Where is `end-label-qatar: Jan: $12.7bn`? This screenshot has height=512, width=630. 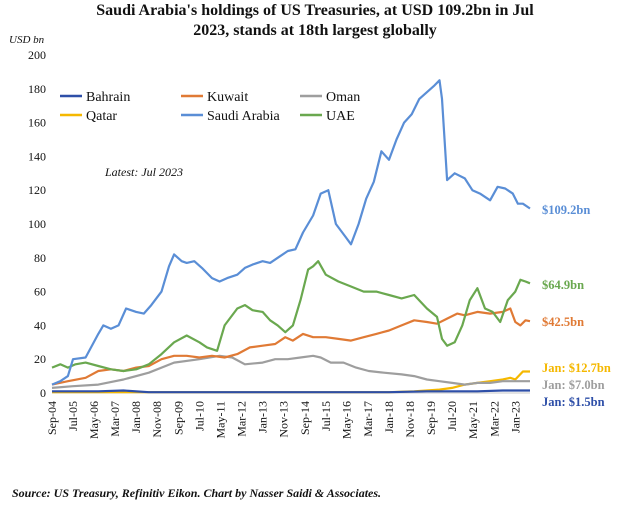 end-label-qatar: Jan: $12.7bn is located at coordinates (576, 368).